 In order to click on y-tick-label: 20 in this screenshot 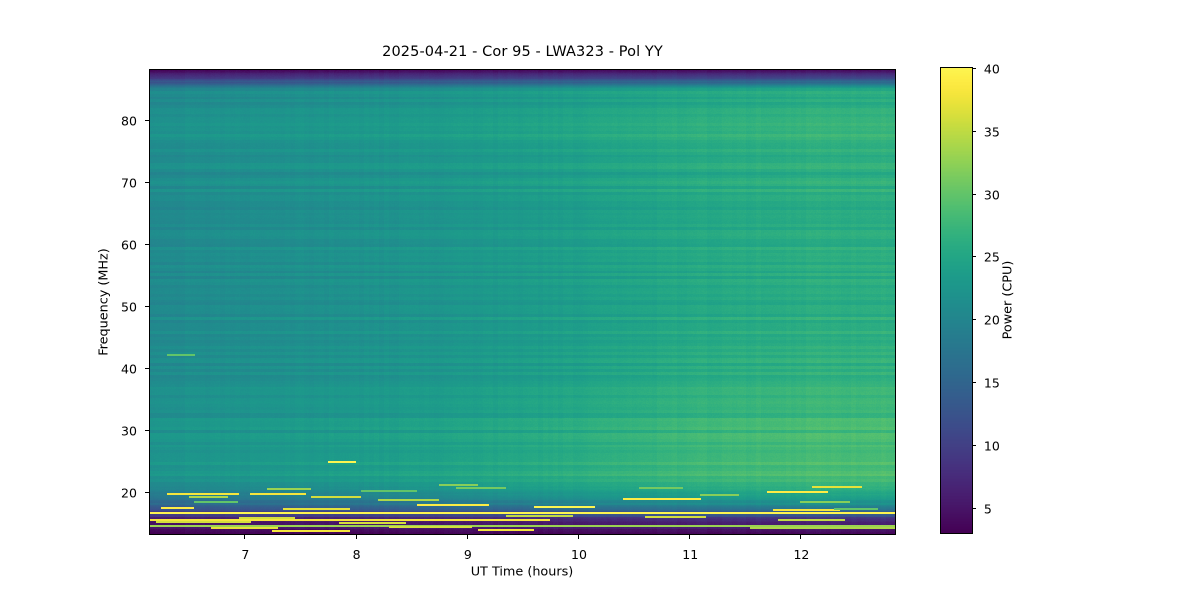, I will do `click(129, 493)`.